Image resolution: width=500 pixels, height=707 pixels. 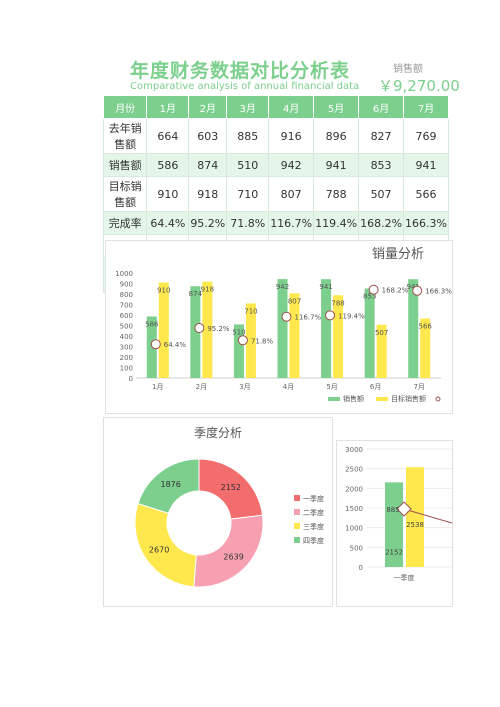 What do you see at coordinates (313, 526) in the screenshot?
I see `legend-label: 三季度` at bounding box center [313, 526].